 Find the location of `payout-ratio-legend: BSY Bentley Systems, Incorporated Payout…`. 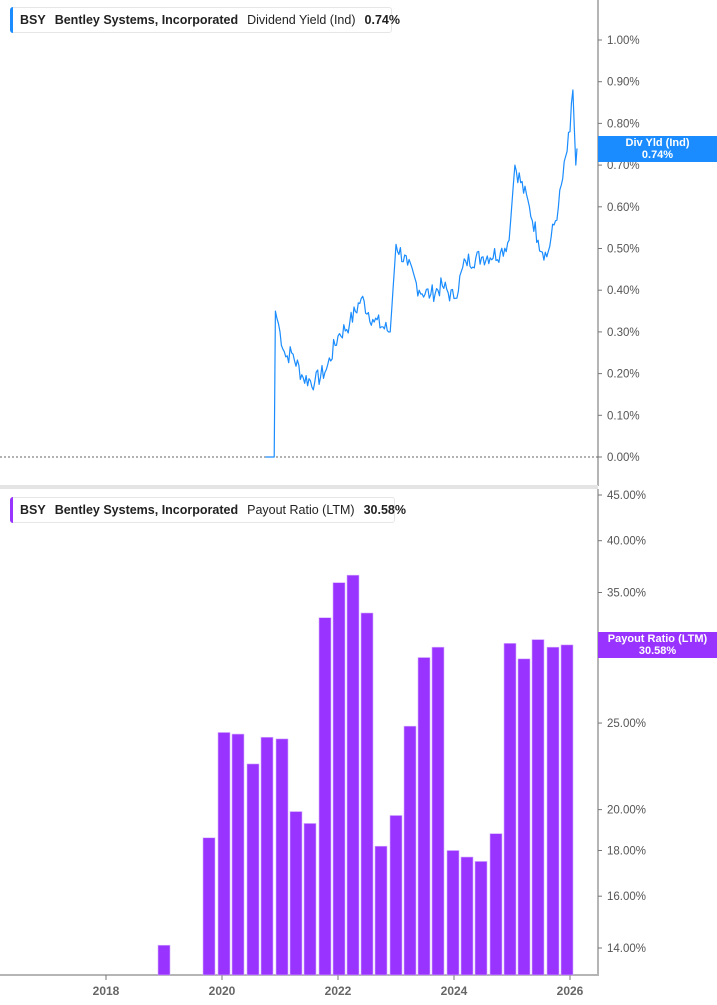

payout-ratio-legend: BSY Bentley Systems, Incorporated Payout… is located at coordinates (208, 510).